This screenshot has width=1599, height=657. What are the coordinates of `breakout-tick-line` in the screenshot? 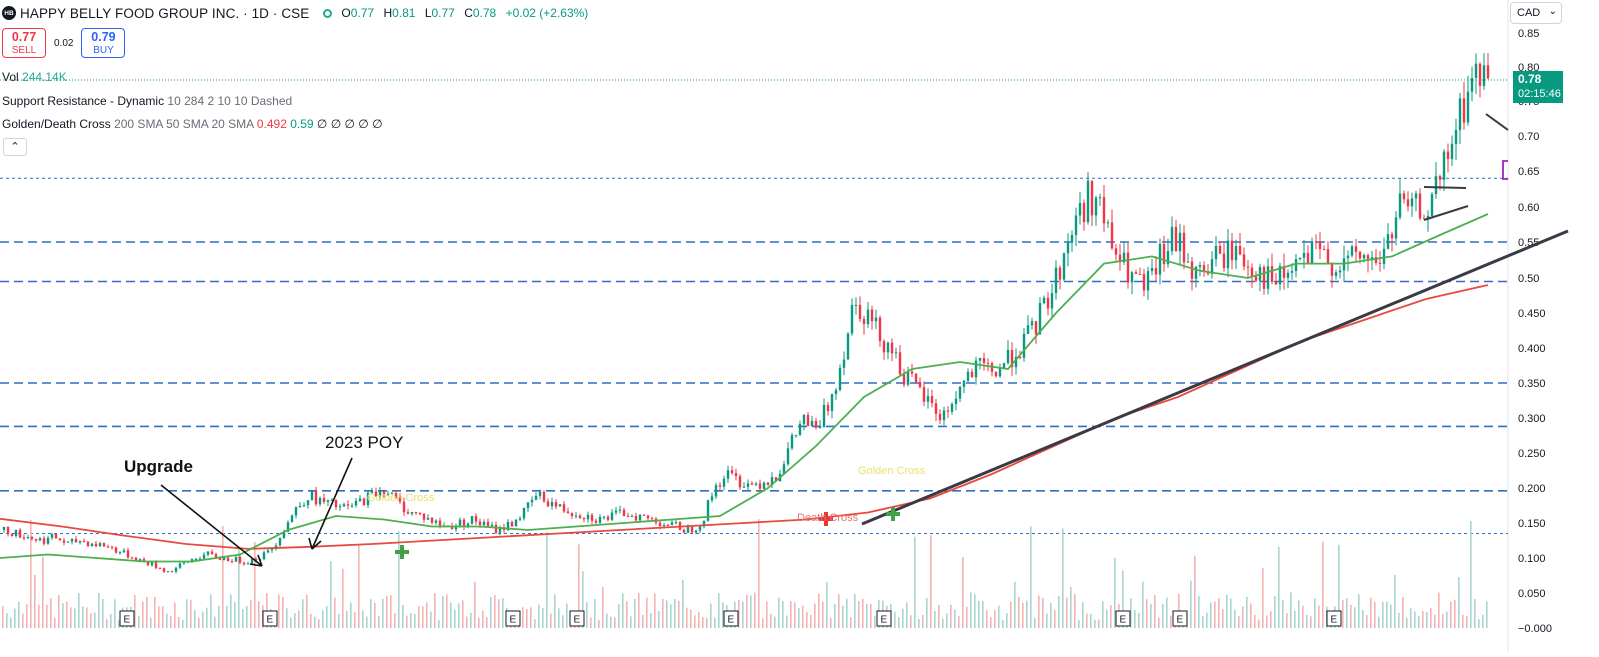 It's located at (1497, 122).